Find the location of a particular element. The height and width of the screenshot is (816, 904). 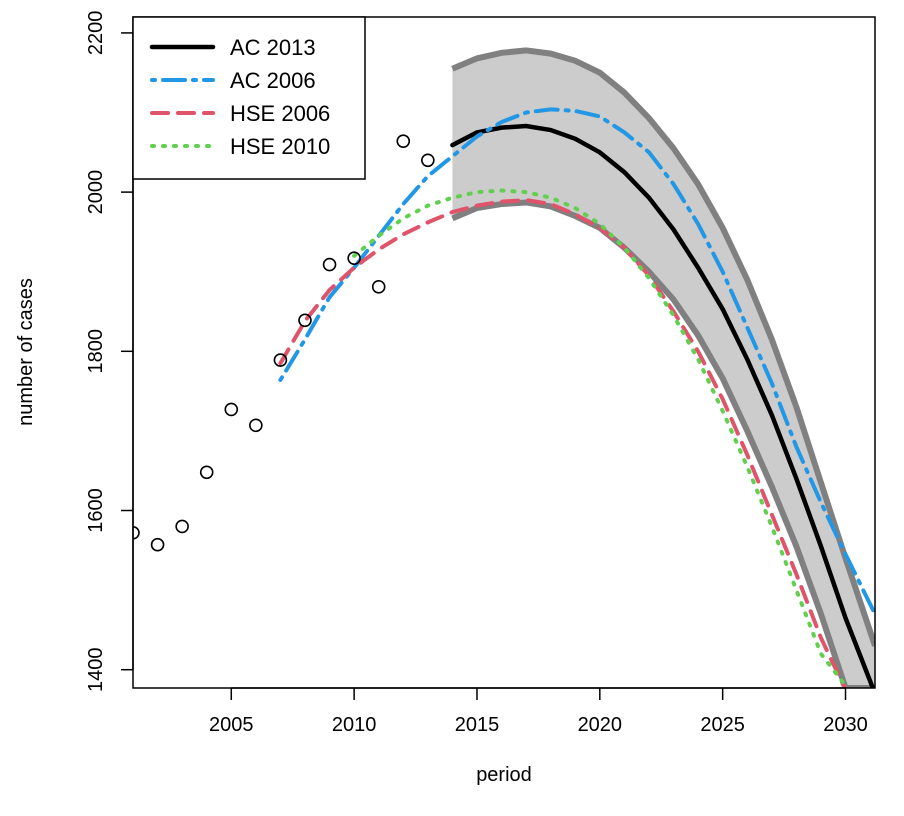

x-tick-label: 2025 is located at coordinates (722, 725).